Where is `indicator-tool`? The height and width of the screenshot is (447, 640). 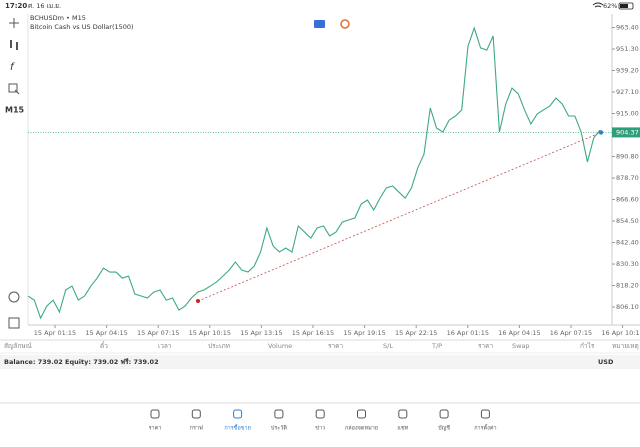 indicator-tool is located at coordinates (14, 45).